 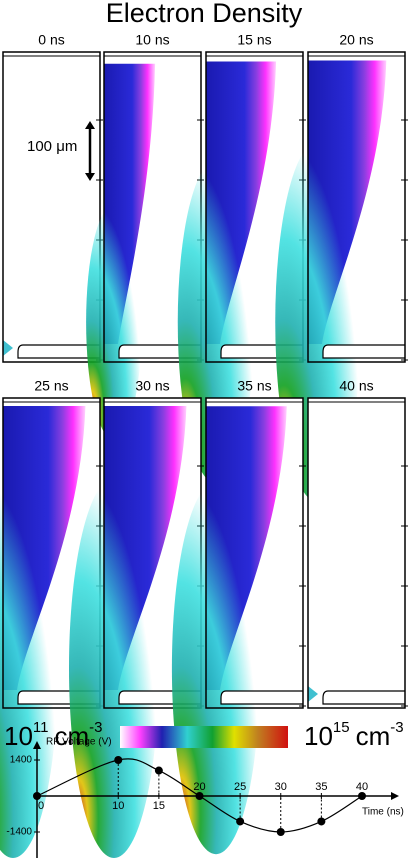 I want to click on panel-label: 0 ns, so click(x=51, y=40).